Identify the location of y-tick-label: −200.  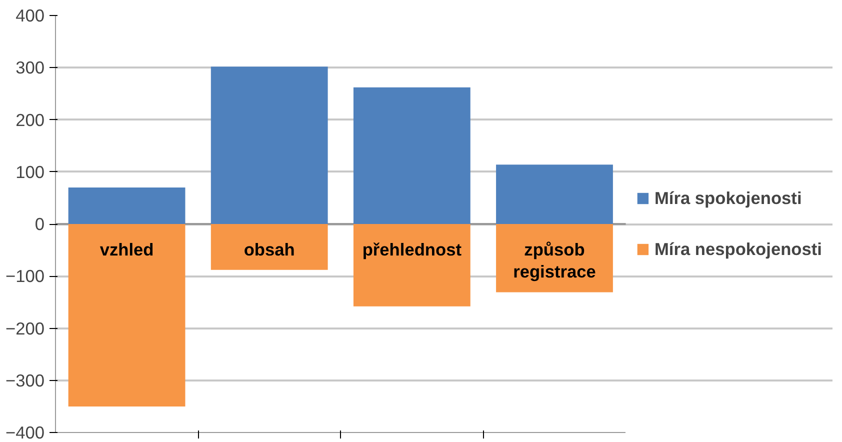
(24, 328).